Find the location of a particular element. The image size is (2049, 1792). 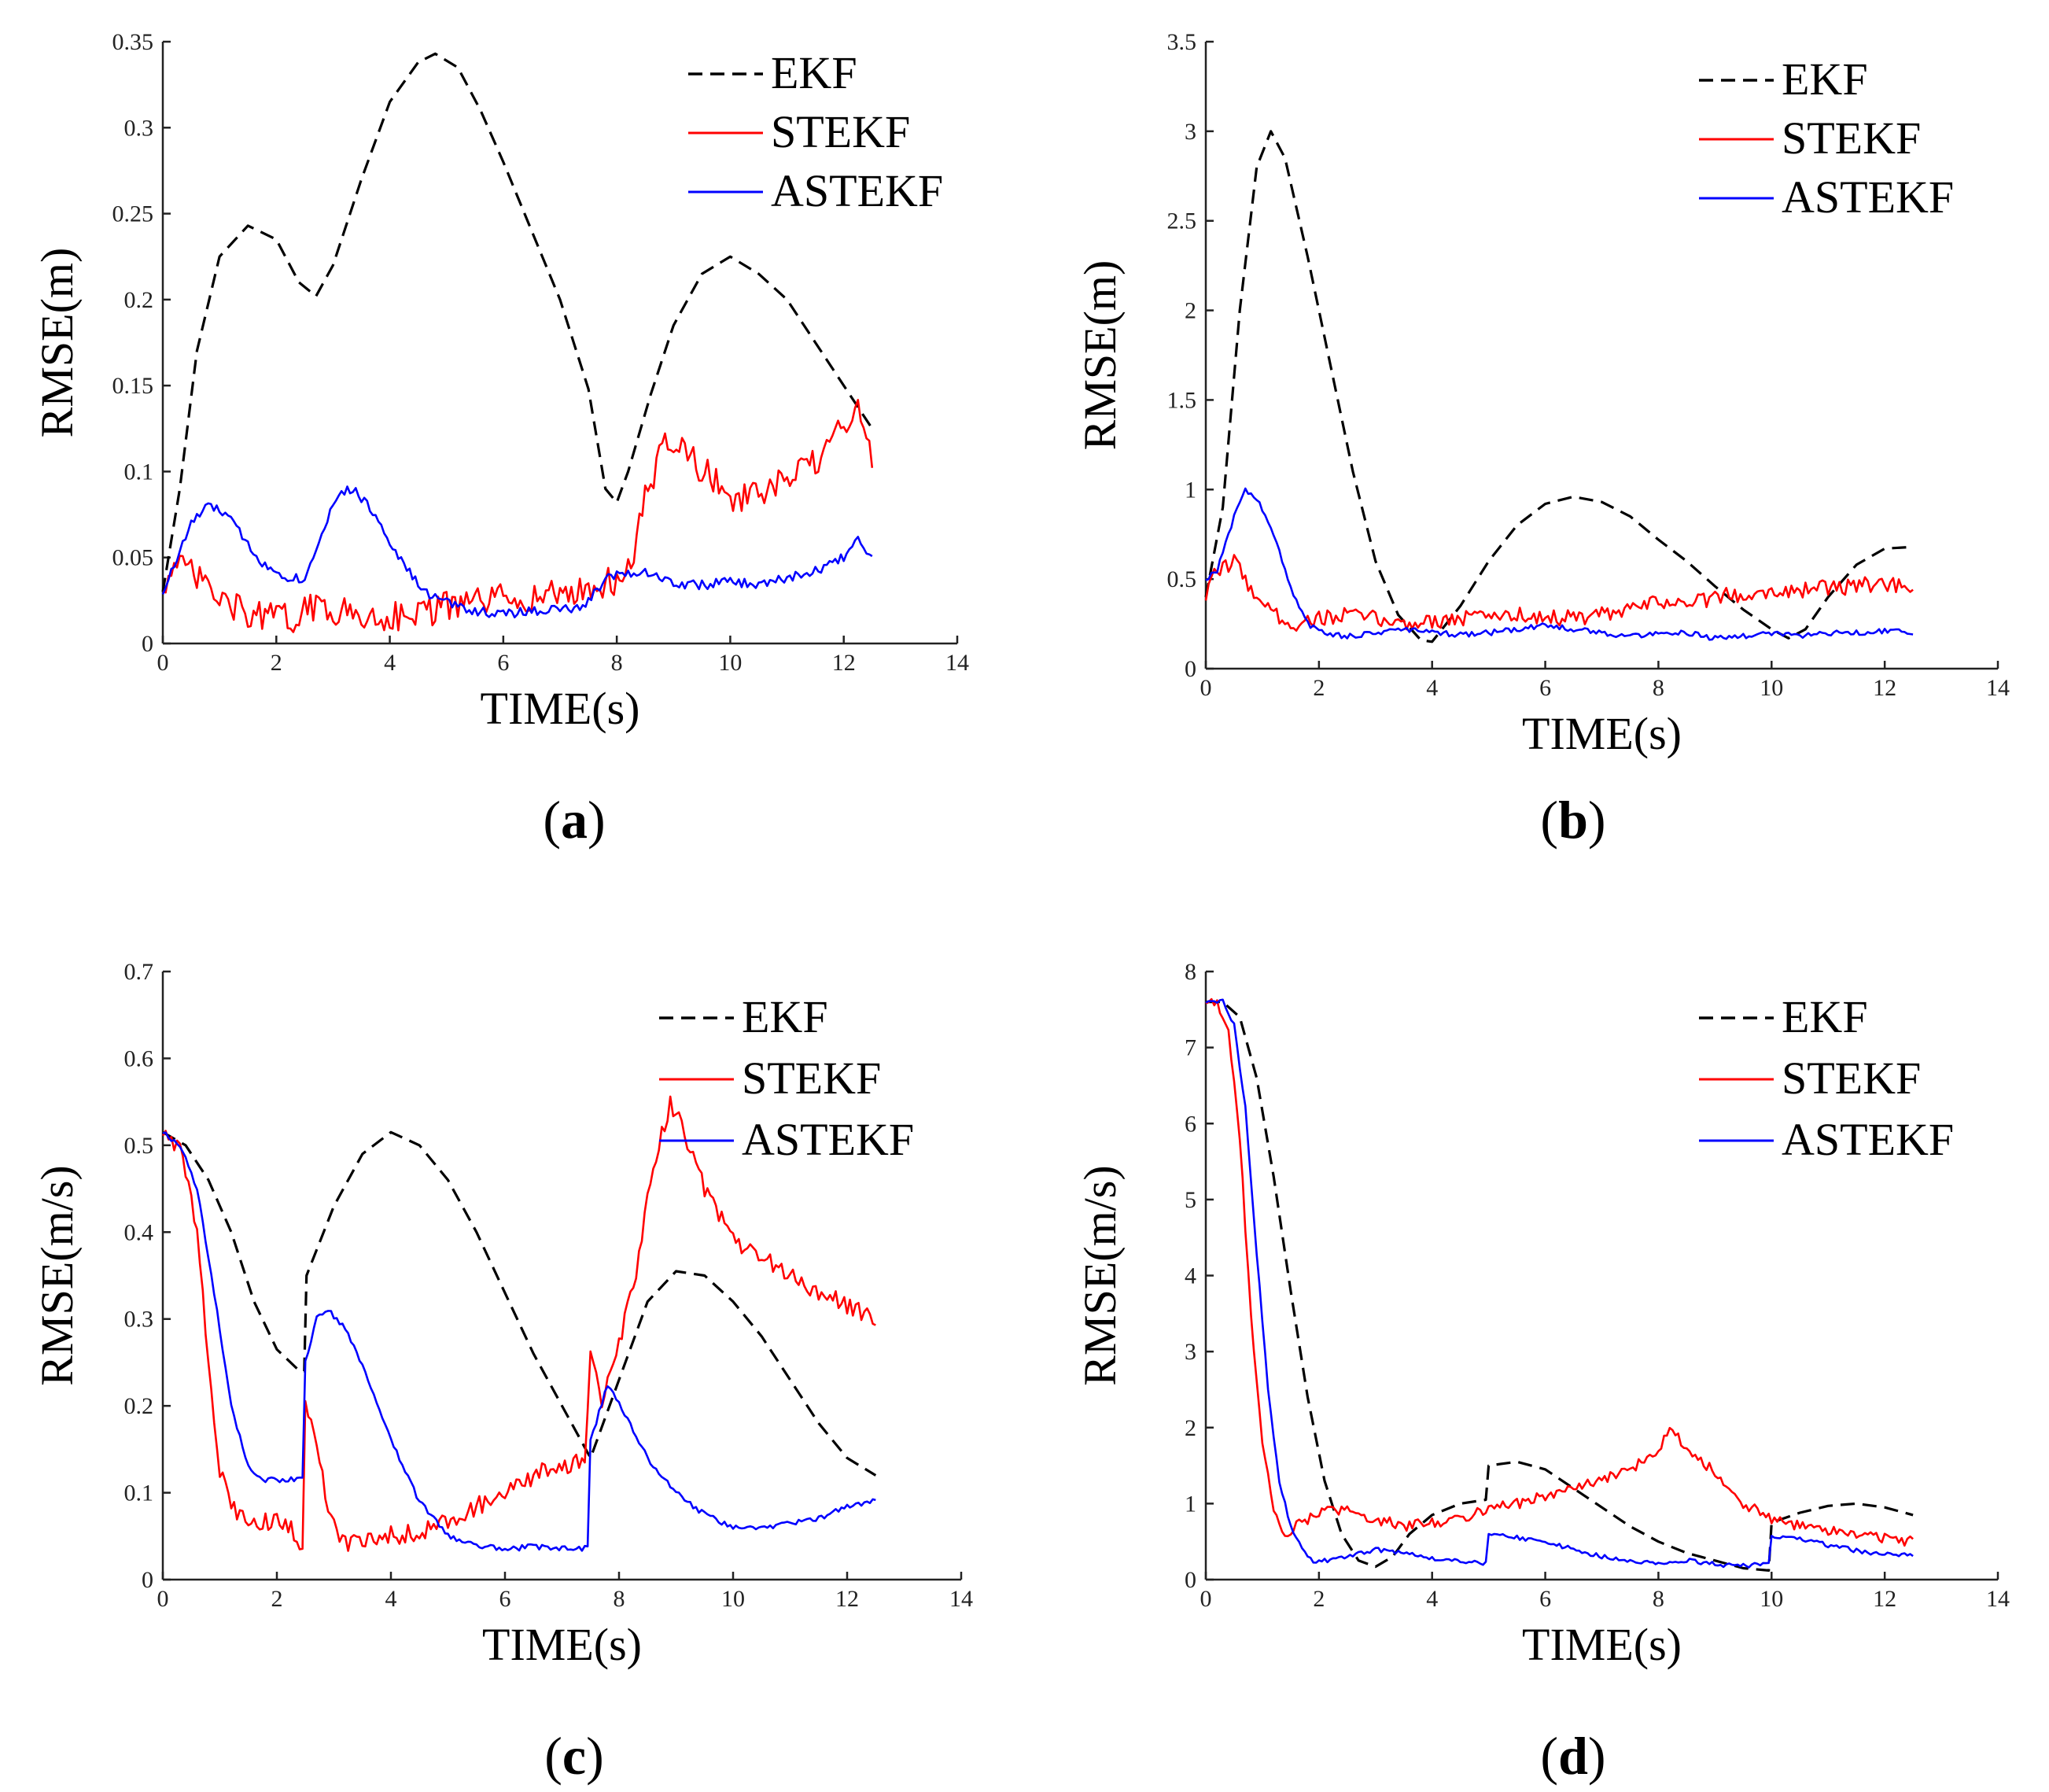

y-tick-label: 7 is located at coordinates (1190, 1048).